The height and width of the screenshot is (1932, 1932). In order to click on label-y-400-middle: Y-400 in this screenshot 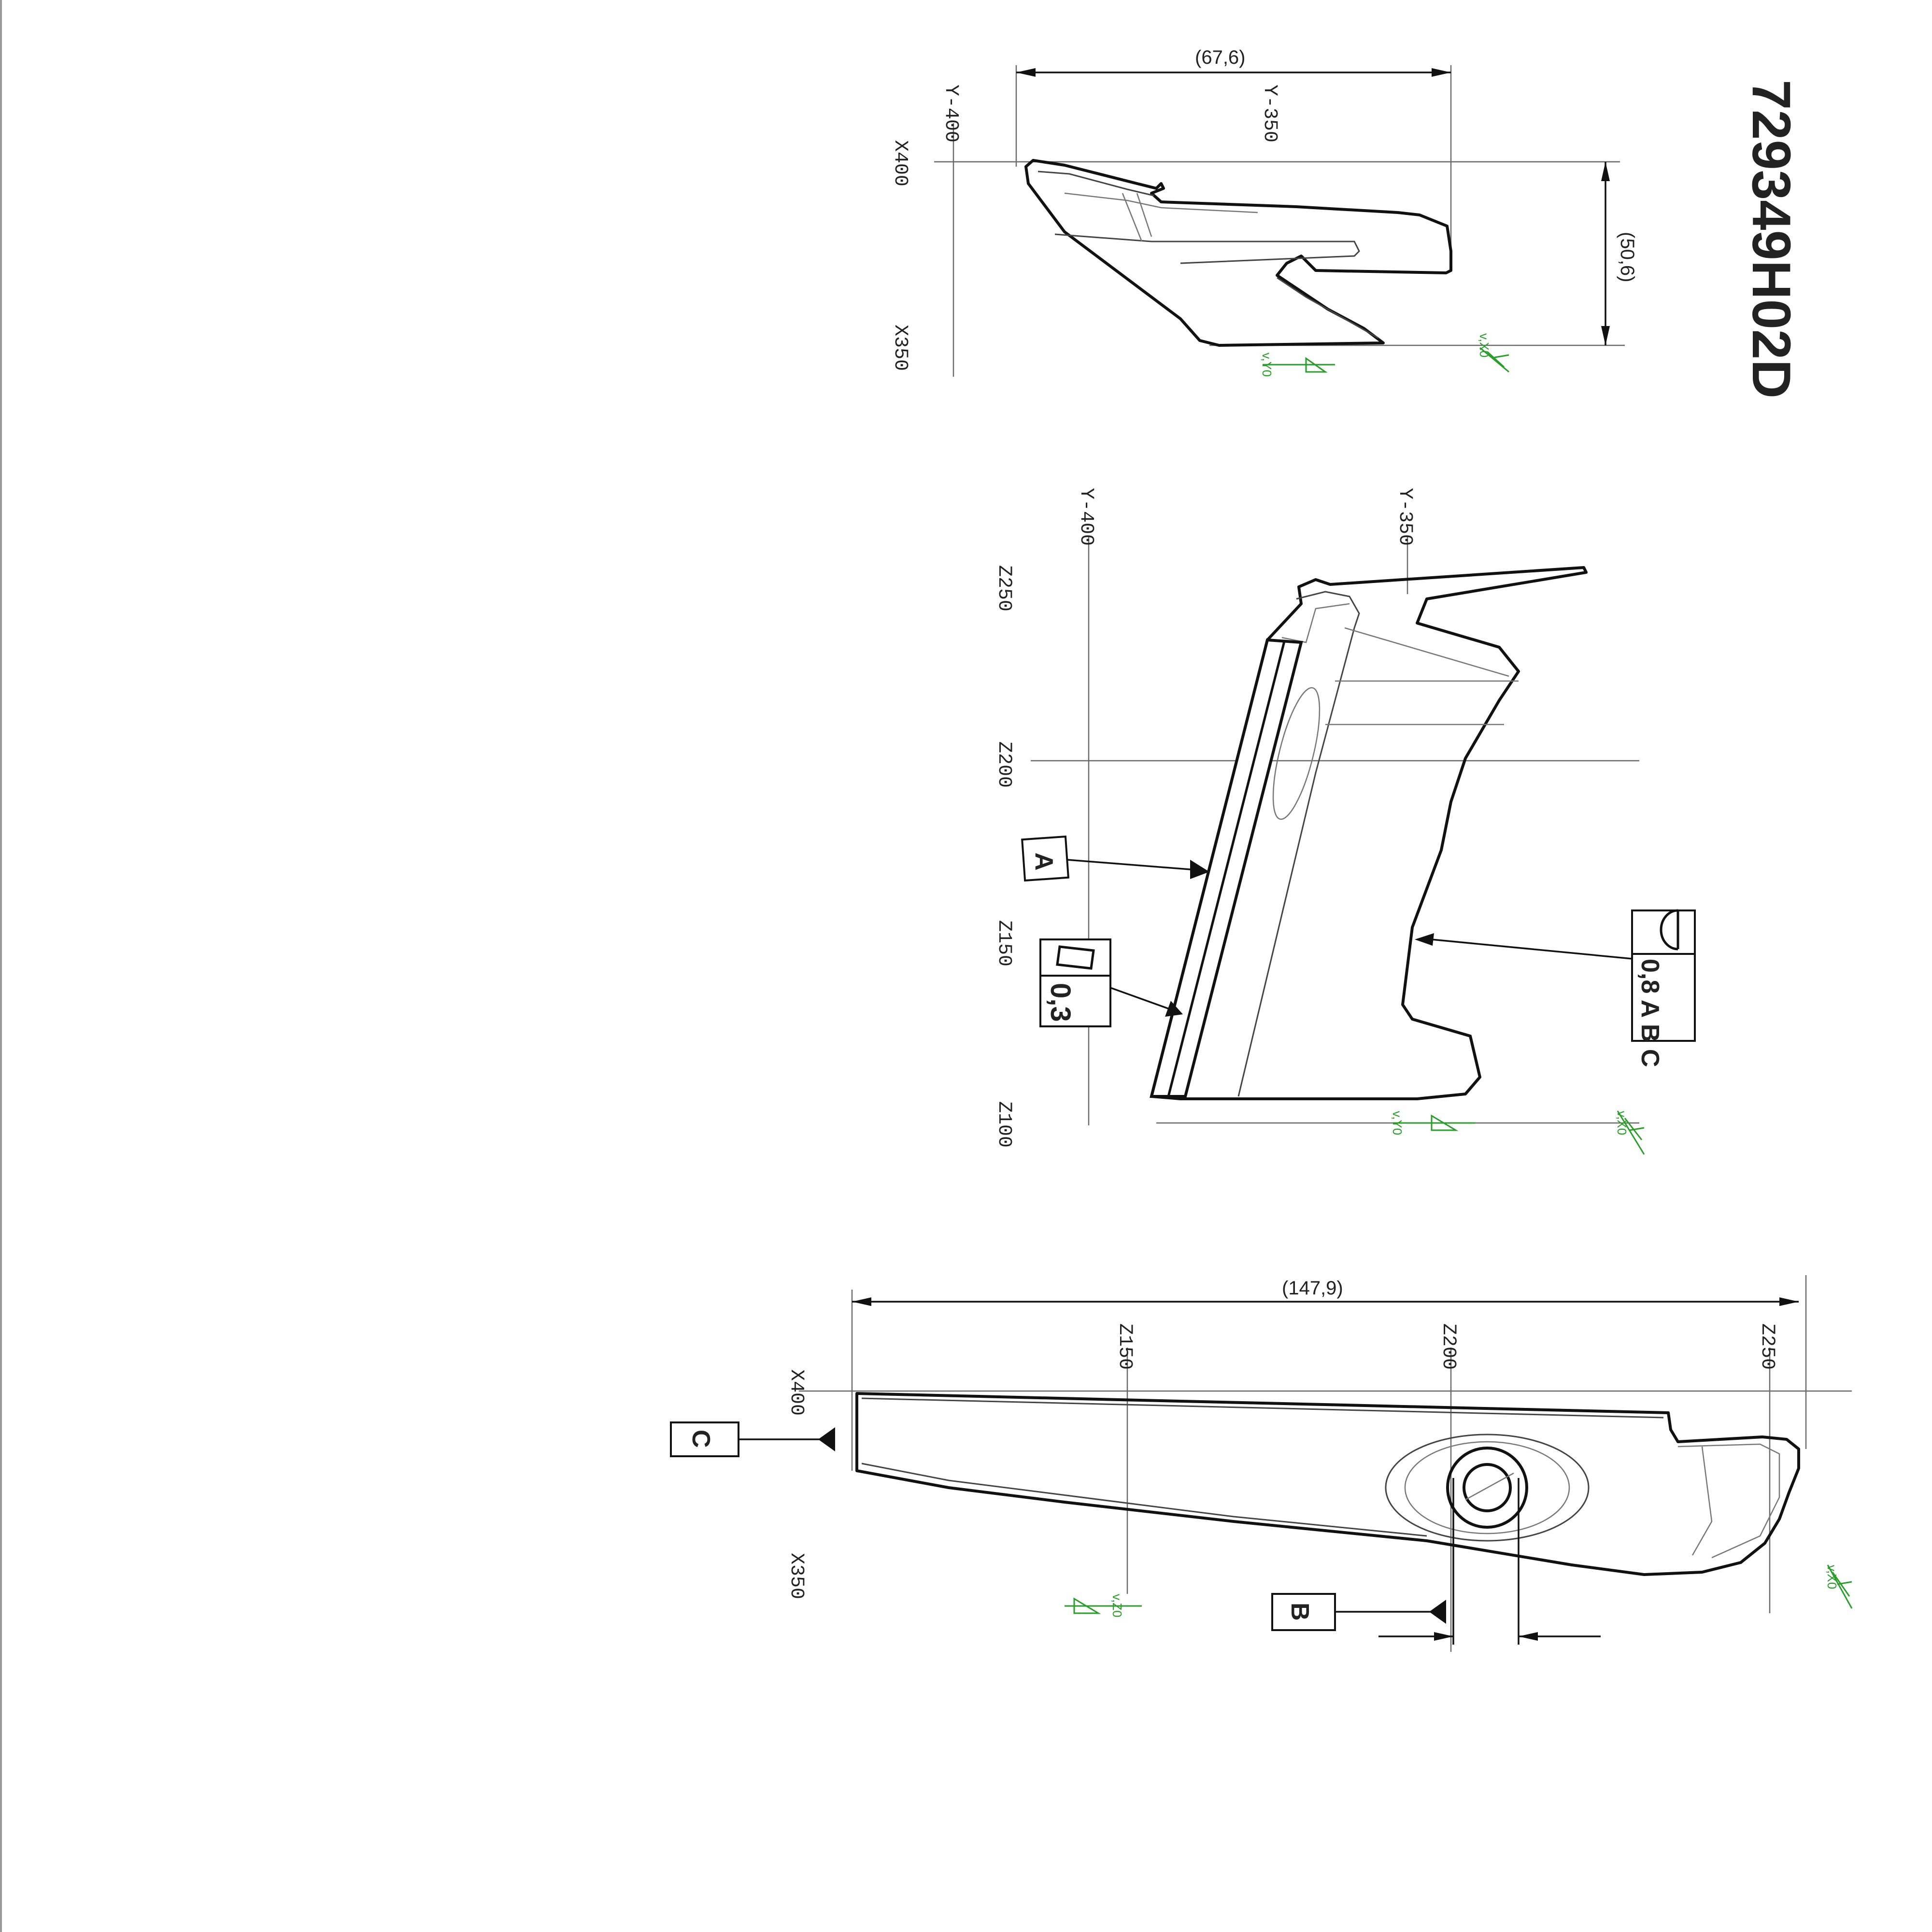, I will do `click(1086, 517)`.